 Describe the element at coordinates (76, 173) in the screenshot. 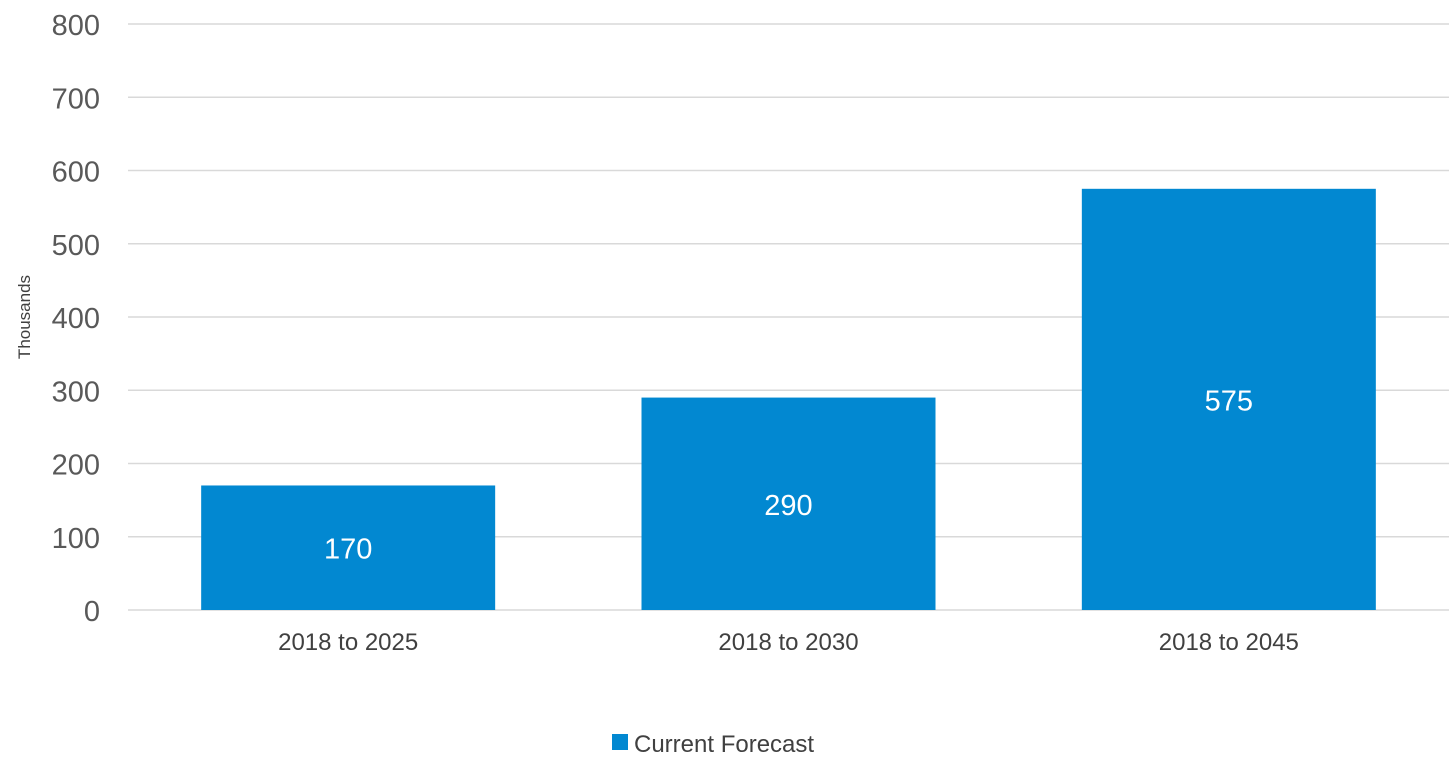

I see `y-tick-label: 600` at that location.